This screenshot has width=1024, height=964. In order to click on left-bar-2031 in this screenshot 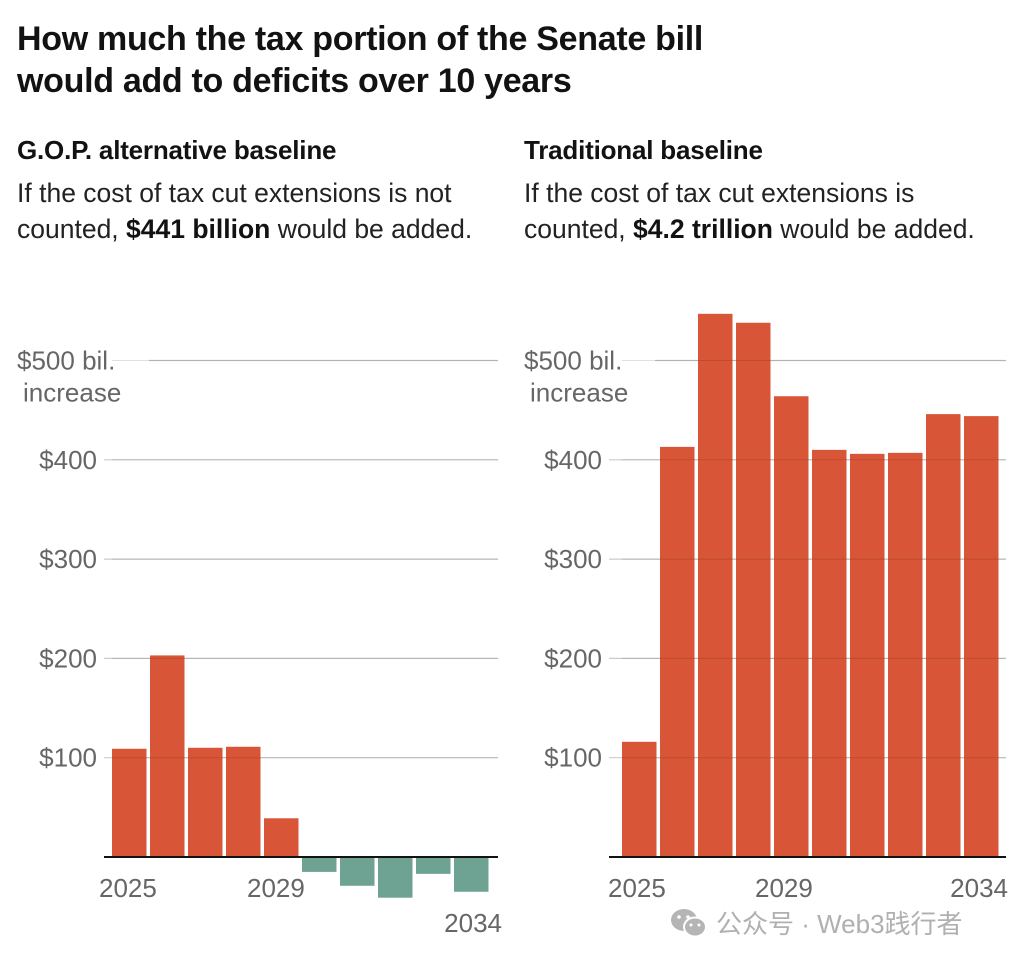, I will do `click(357, 871)`.